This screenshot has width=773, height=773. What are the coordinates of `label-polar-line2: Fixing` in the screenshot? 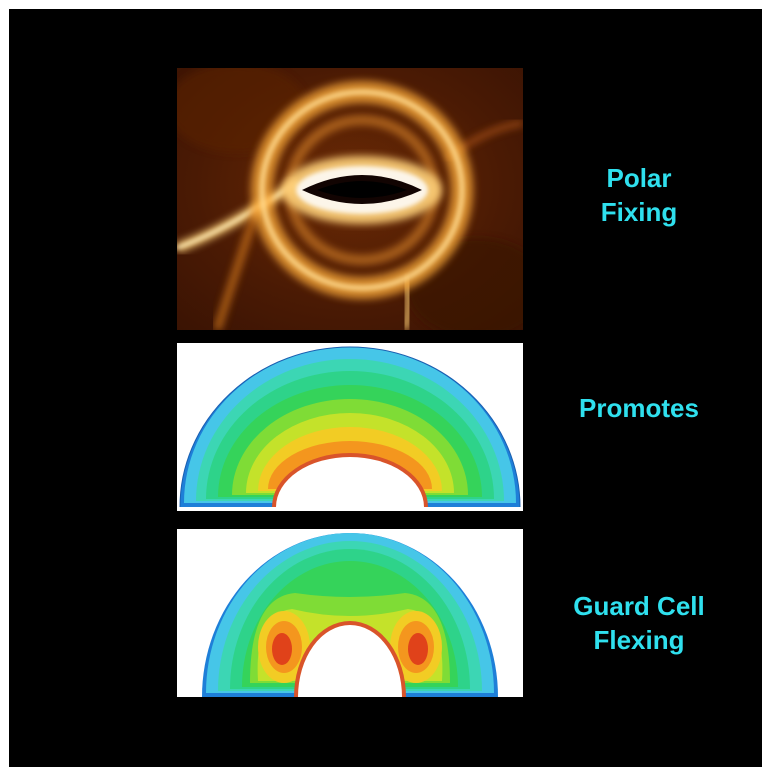 It's located at (639, 212).